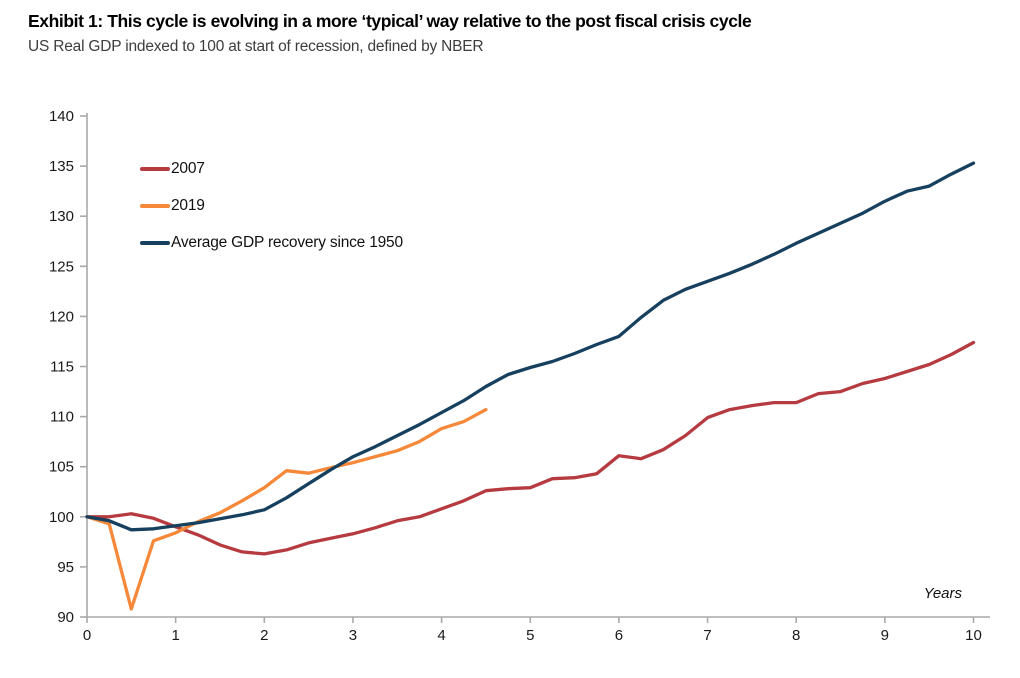  What do you see at coordinates (943, 593) in the screenshot?
I see `svg-text: Years` at bounding box center [943, 593].